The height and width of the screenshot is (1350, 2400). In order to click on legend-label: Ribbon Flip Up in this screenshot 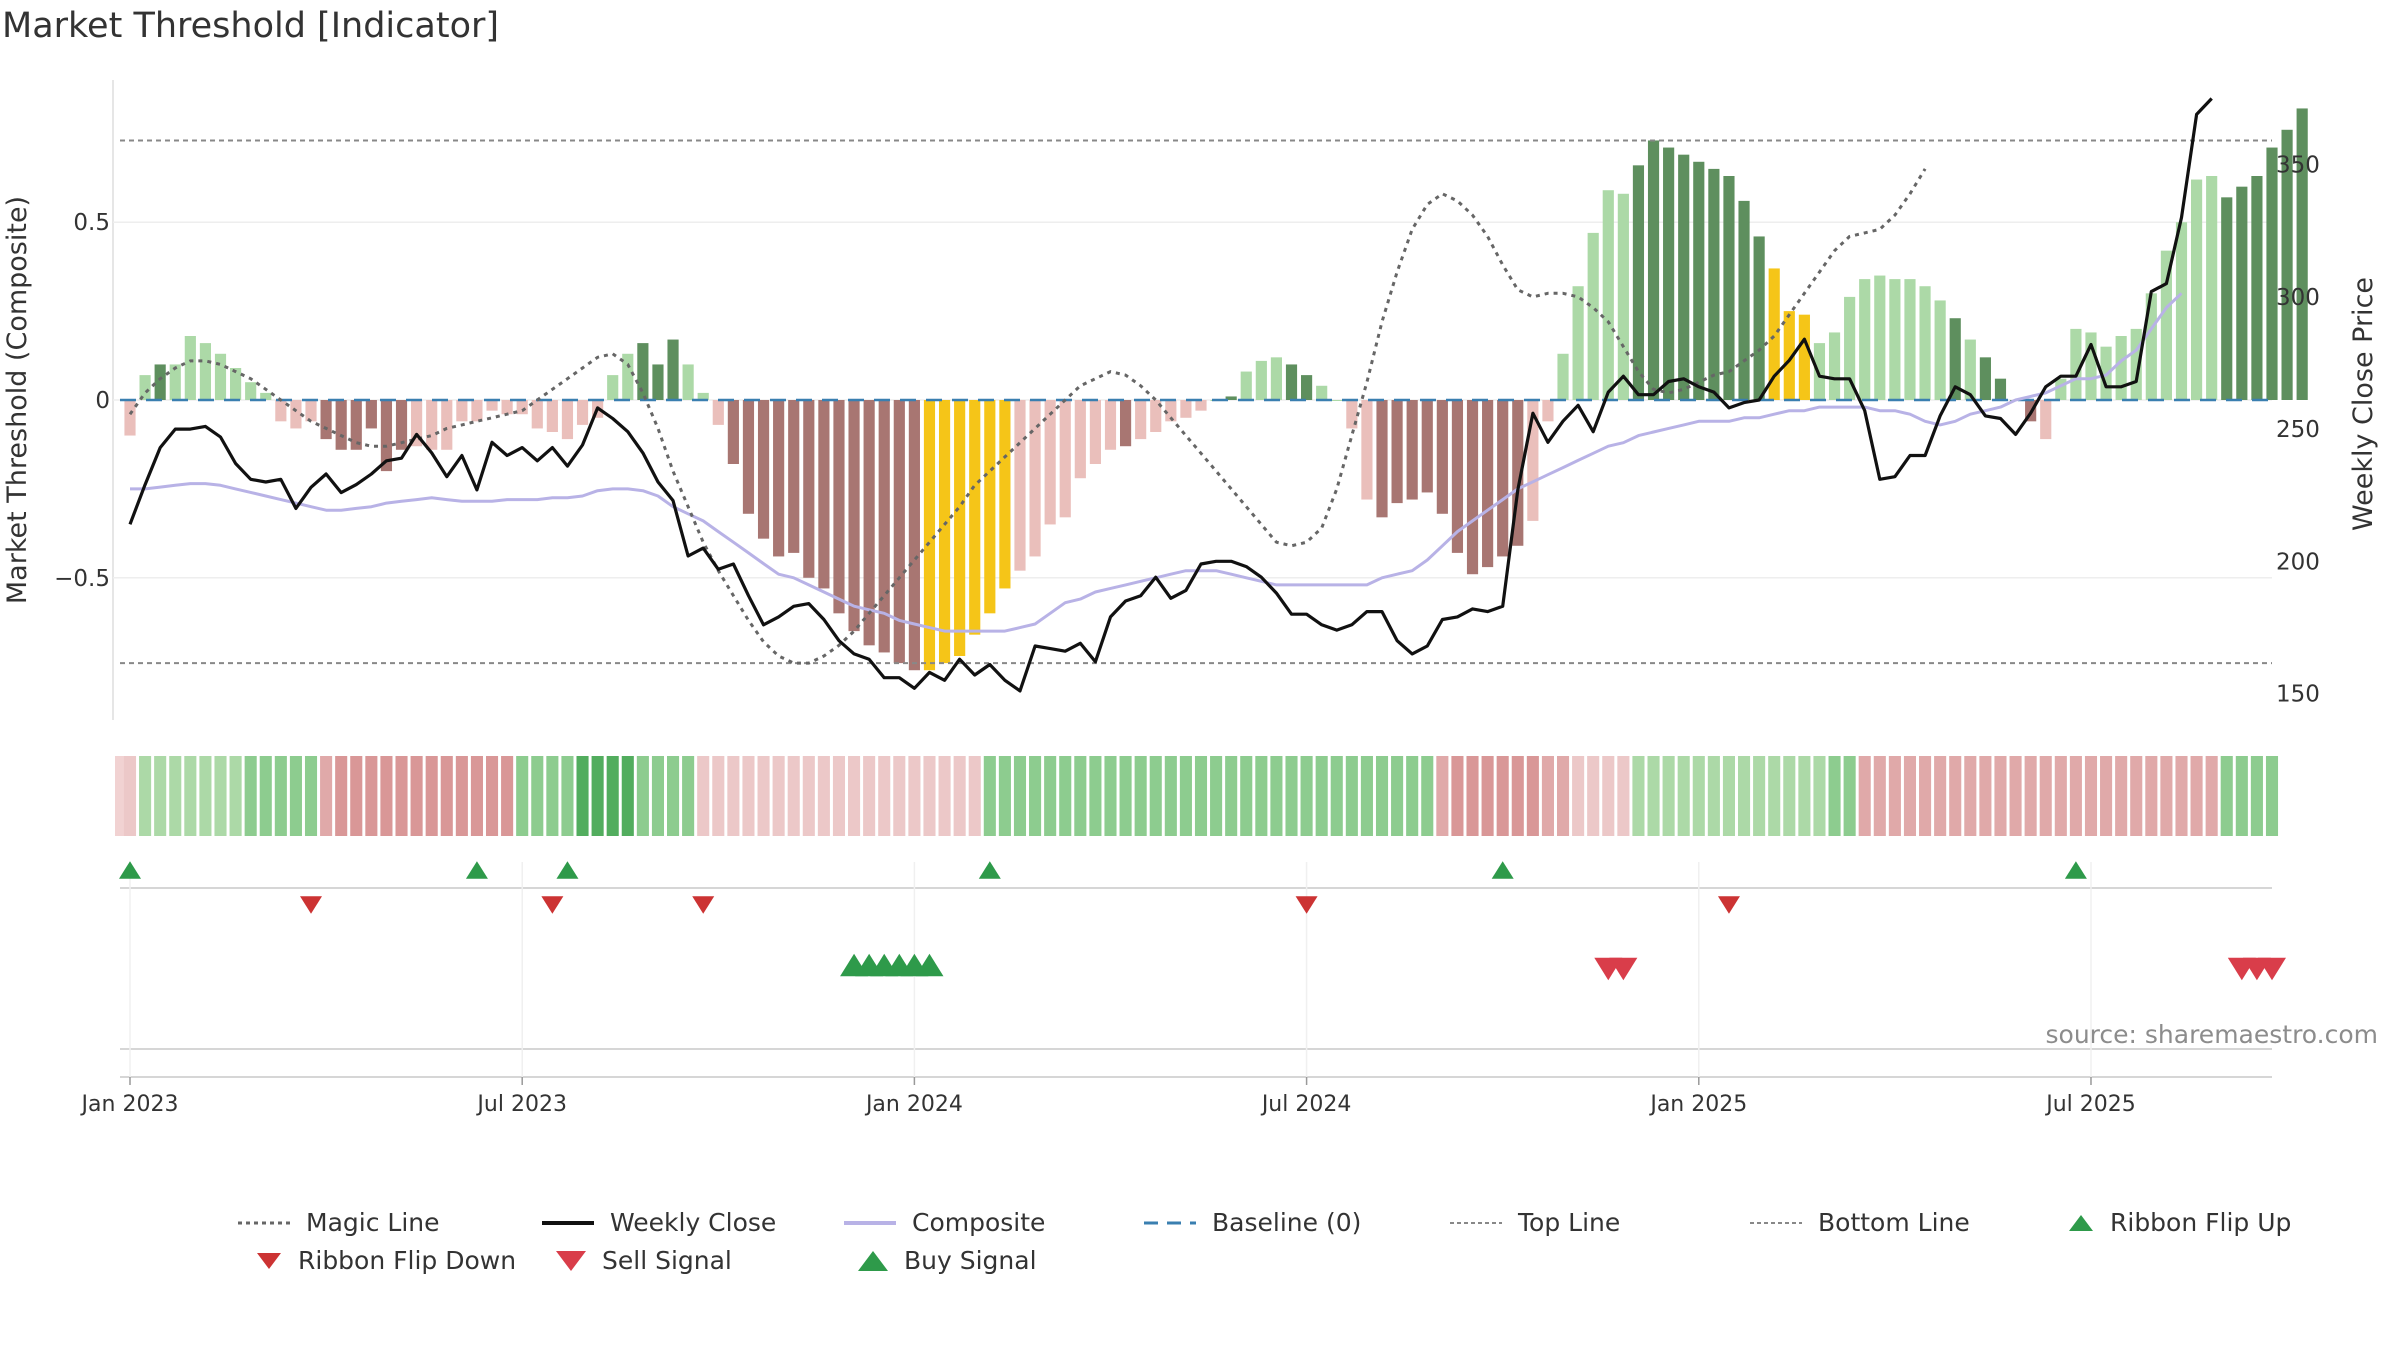, I will do `click(2201, 1222)`.